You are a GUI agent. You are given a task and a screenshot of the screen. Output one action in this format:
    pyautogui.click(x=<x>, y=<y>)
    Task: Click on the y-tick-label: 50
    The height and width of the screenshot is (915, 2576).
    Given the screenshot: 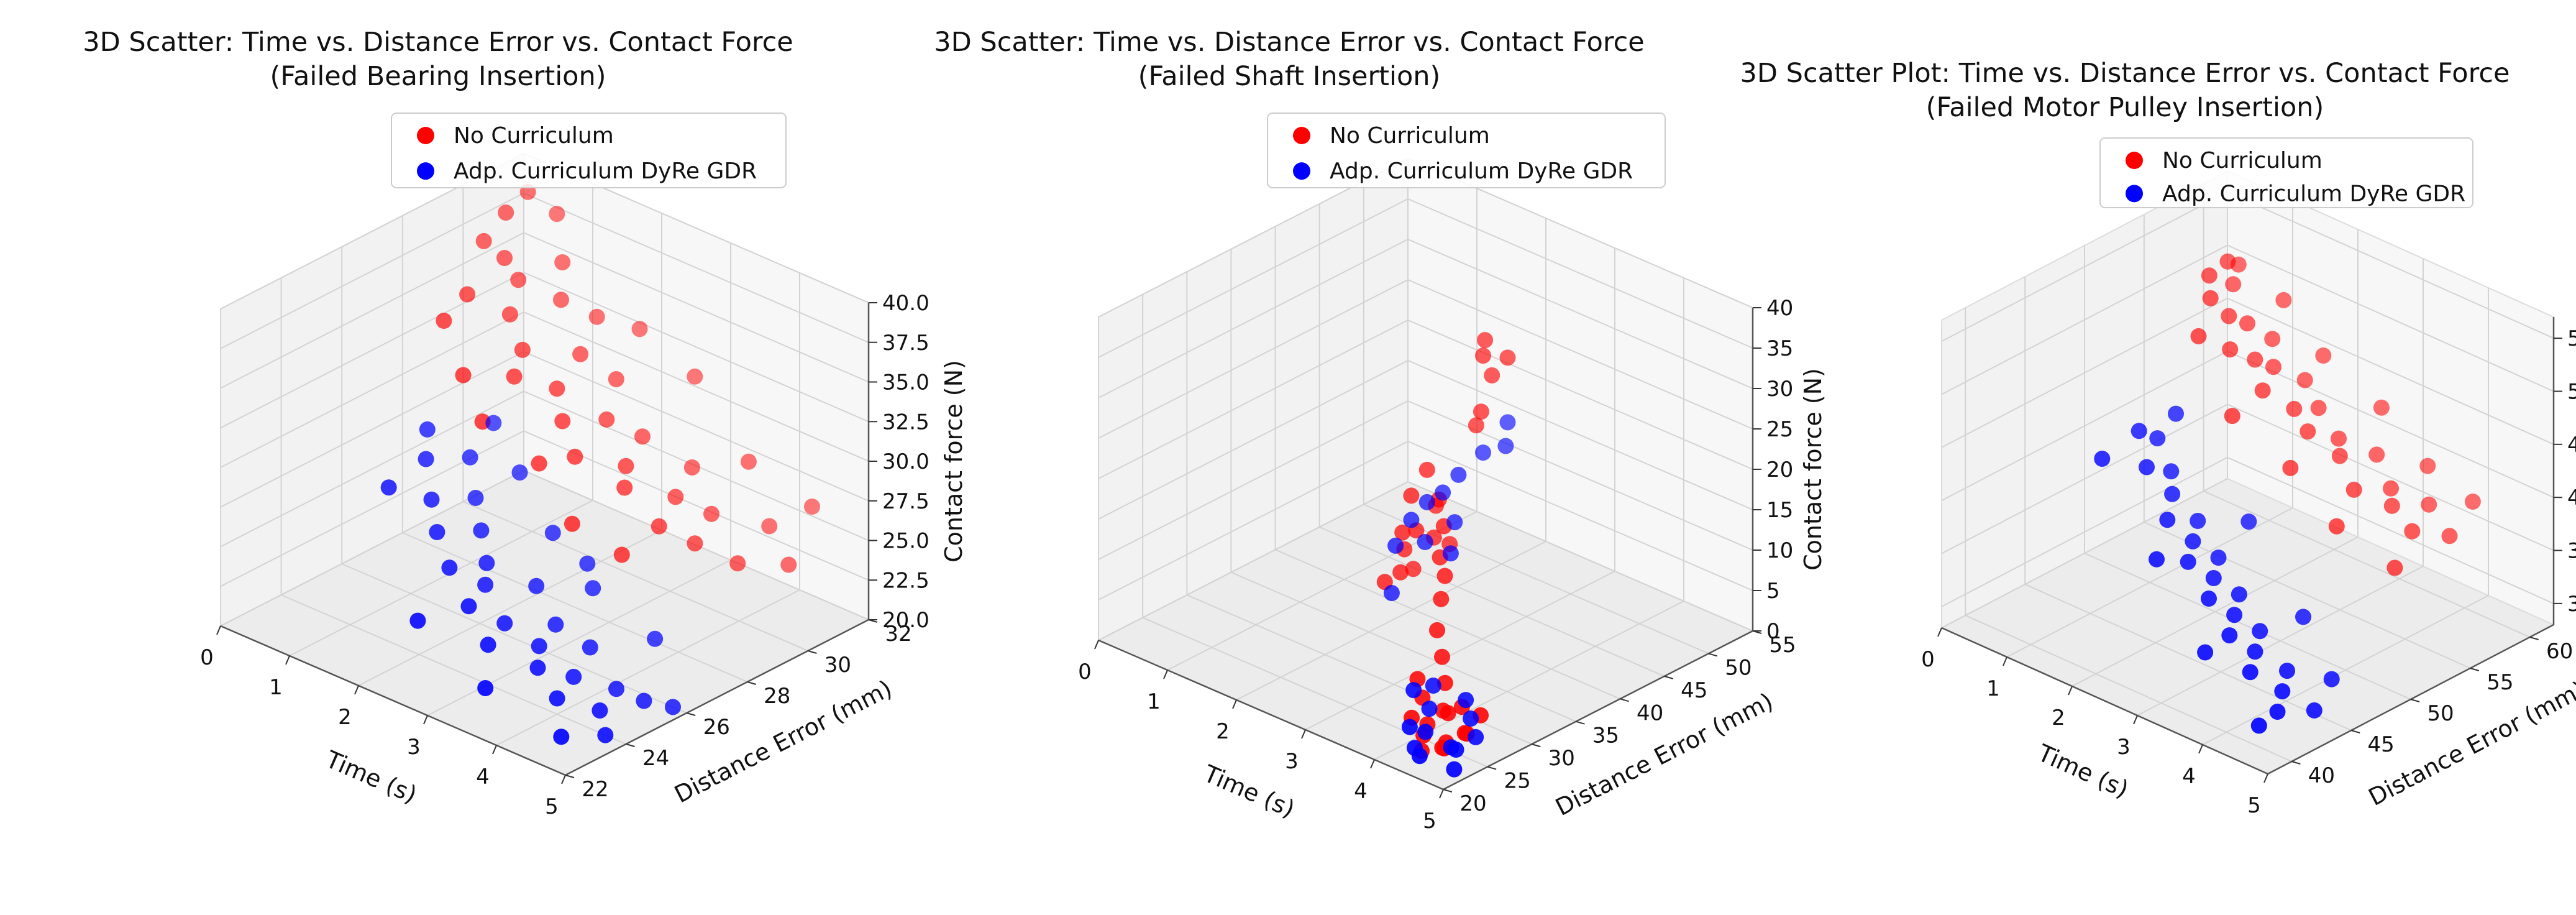 What is the action you would take?
    pyautogui.click(x=2440, y=713)
    